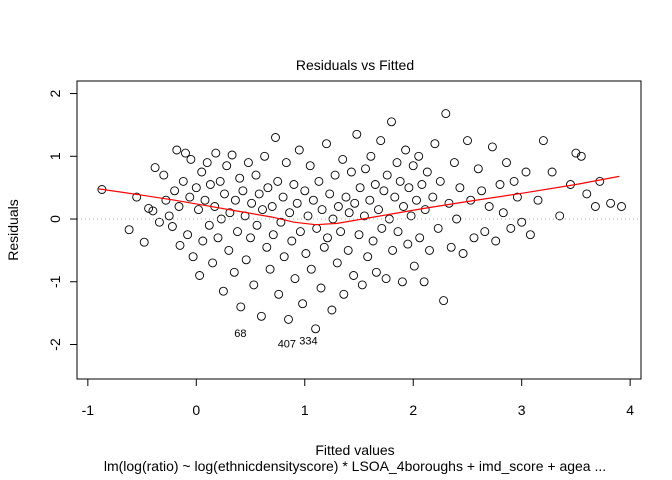 The image size is (672, 480). Describe the element at coordinates (354, 450) in the screenshot. I see `x-axis-label: Fitted values` at that location.